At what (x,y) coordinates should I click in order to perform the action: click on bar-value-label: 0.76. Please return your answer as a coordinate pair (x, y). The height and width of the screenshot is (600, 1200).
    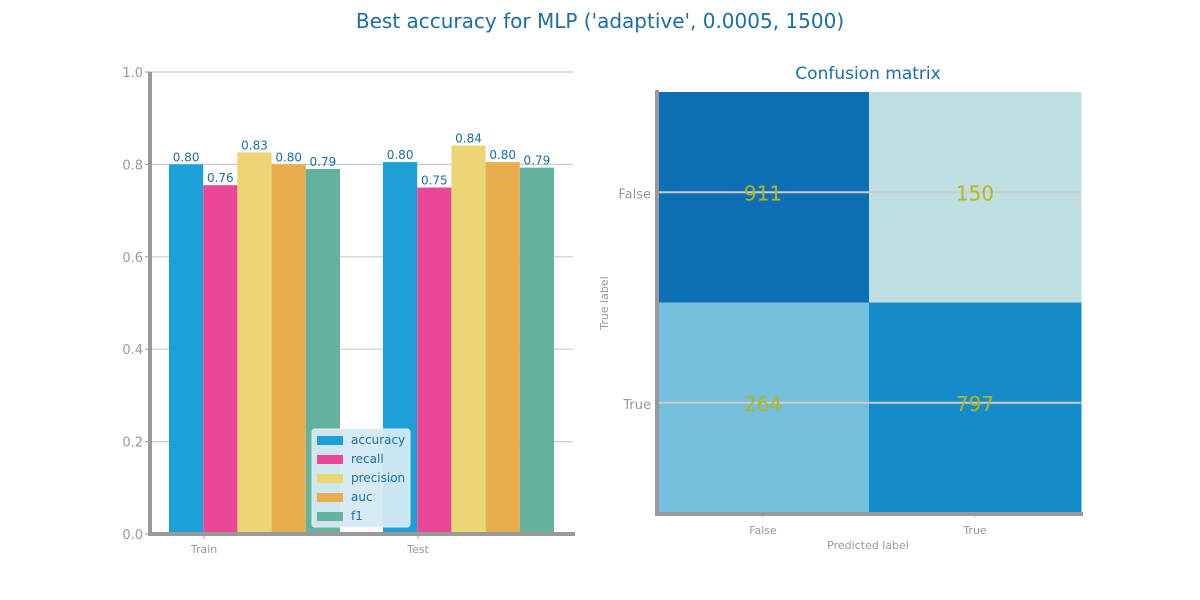
    Looking at the image, I should click on (220, 178).